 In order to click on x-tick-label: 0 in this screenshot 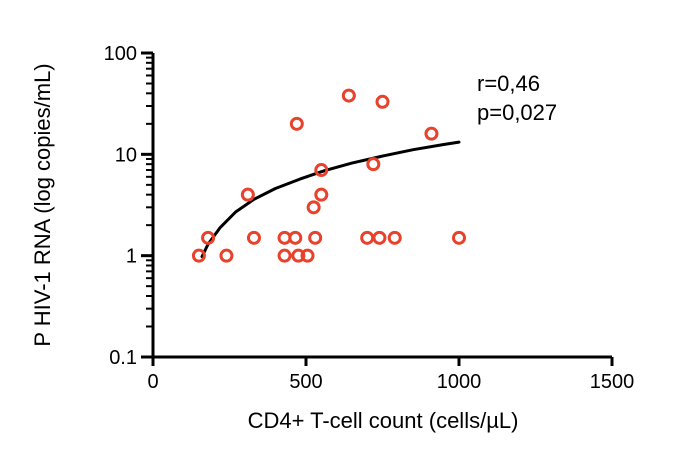, I will do `click(152, 382)`.